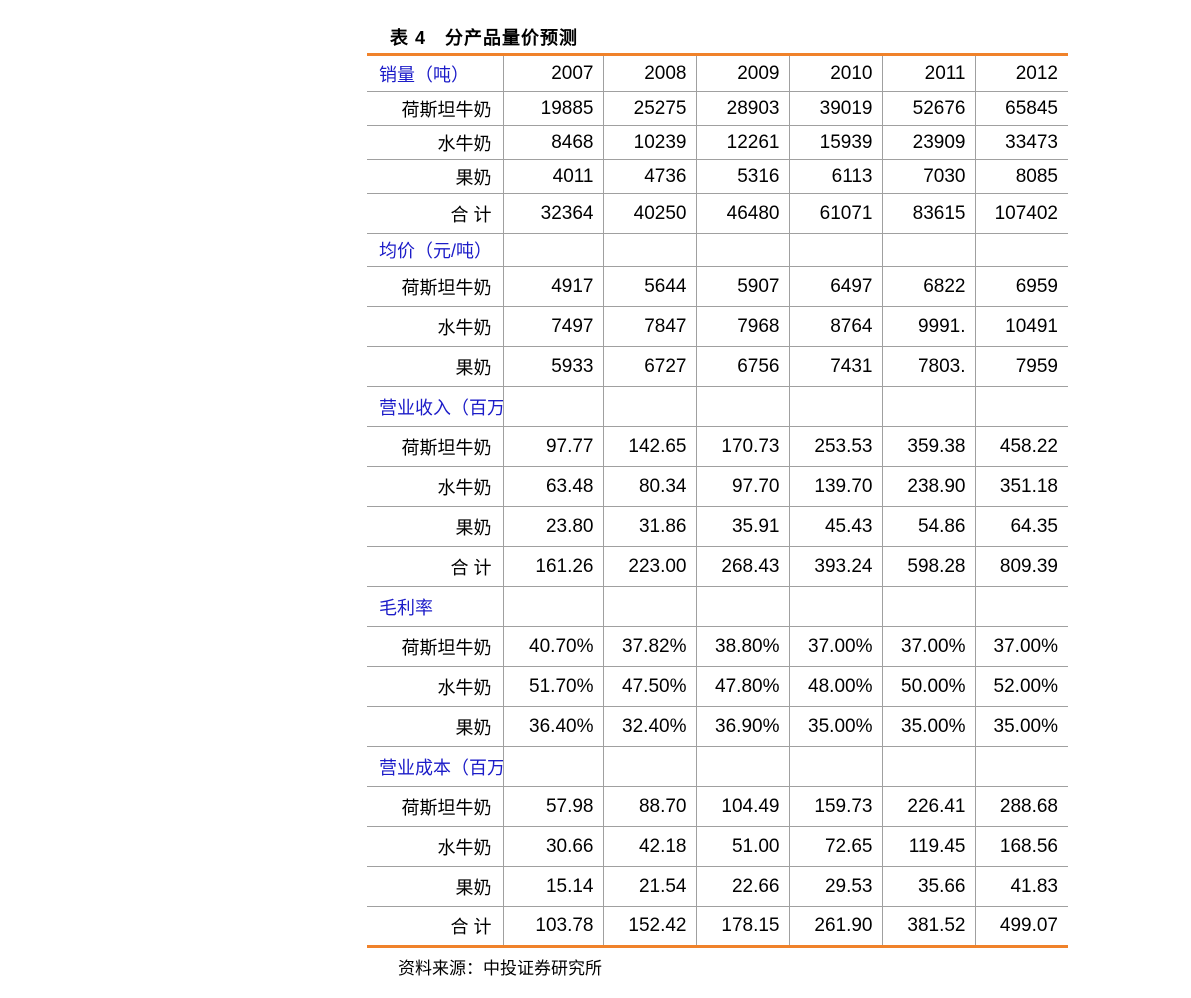  Describe the element at coordinates (435, 250) in the screenshot. I see `table-cell: 均价（元/吨）` at that location.